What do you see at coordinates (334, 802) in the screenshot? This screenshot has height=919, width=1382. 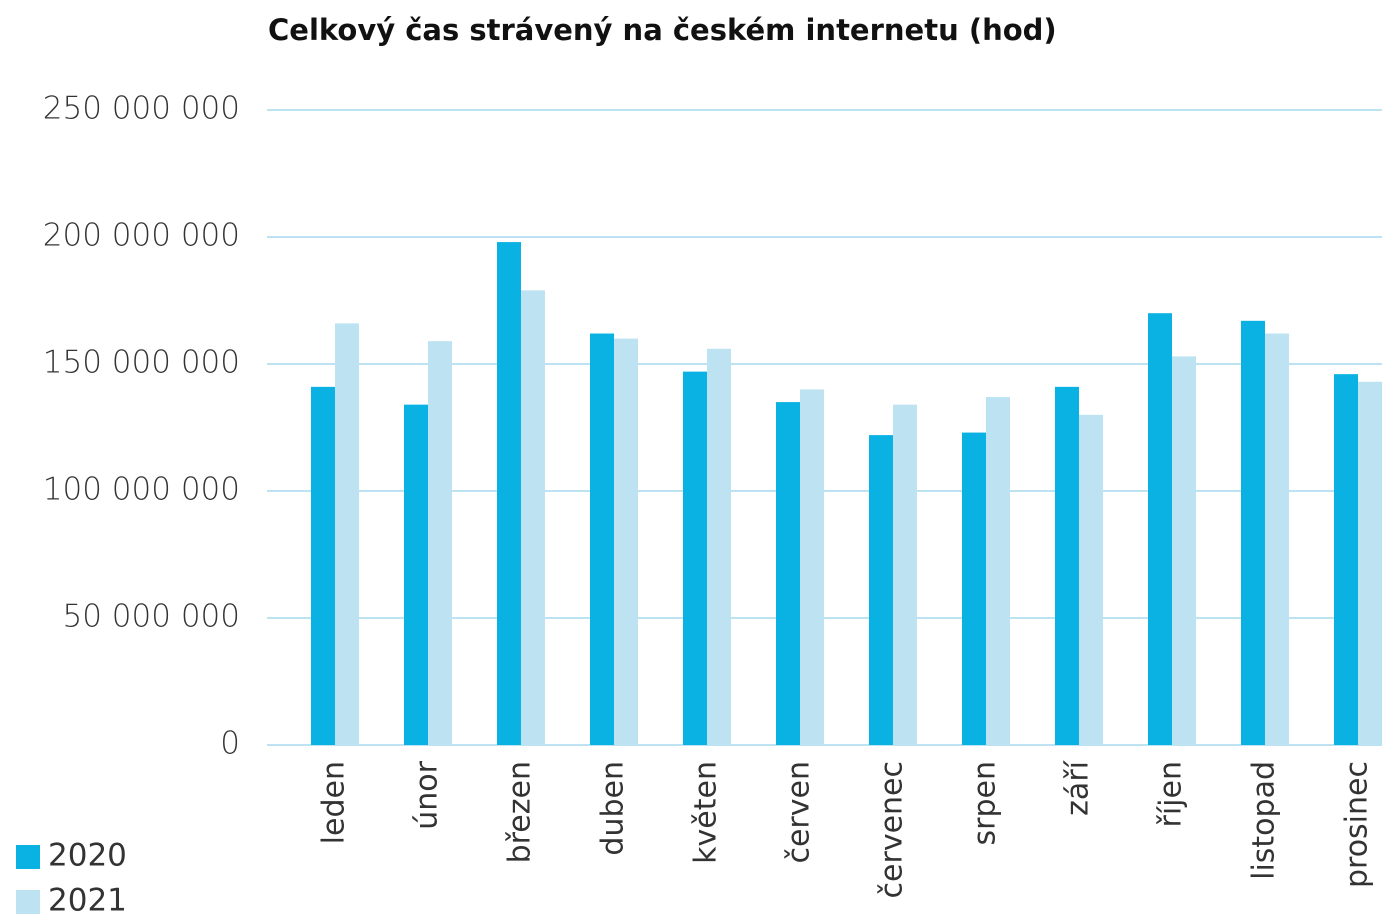 I see `x-tick-label: leden` at bounding box center [334, 802].